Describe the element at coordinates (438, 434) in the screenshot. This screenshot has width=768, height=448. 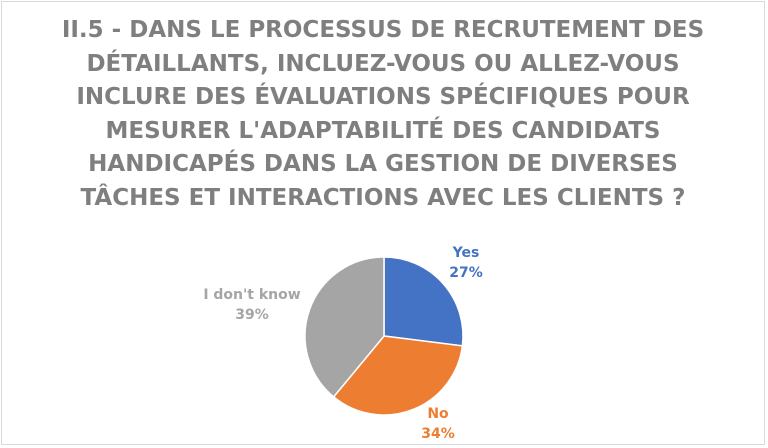
I see `data-label-percent: 34%` at that location.